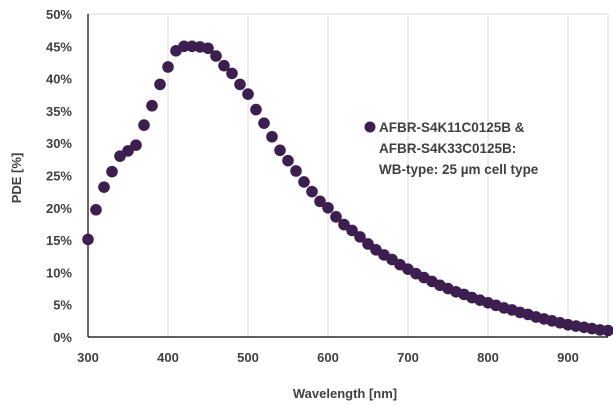 The height and width of the screenshot is (405, 613). What do you see at coordinates (488, 357) in the screenshot?
I see `x-tick-label-800: 800` at bounding box center [488, 357].